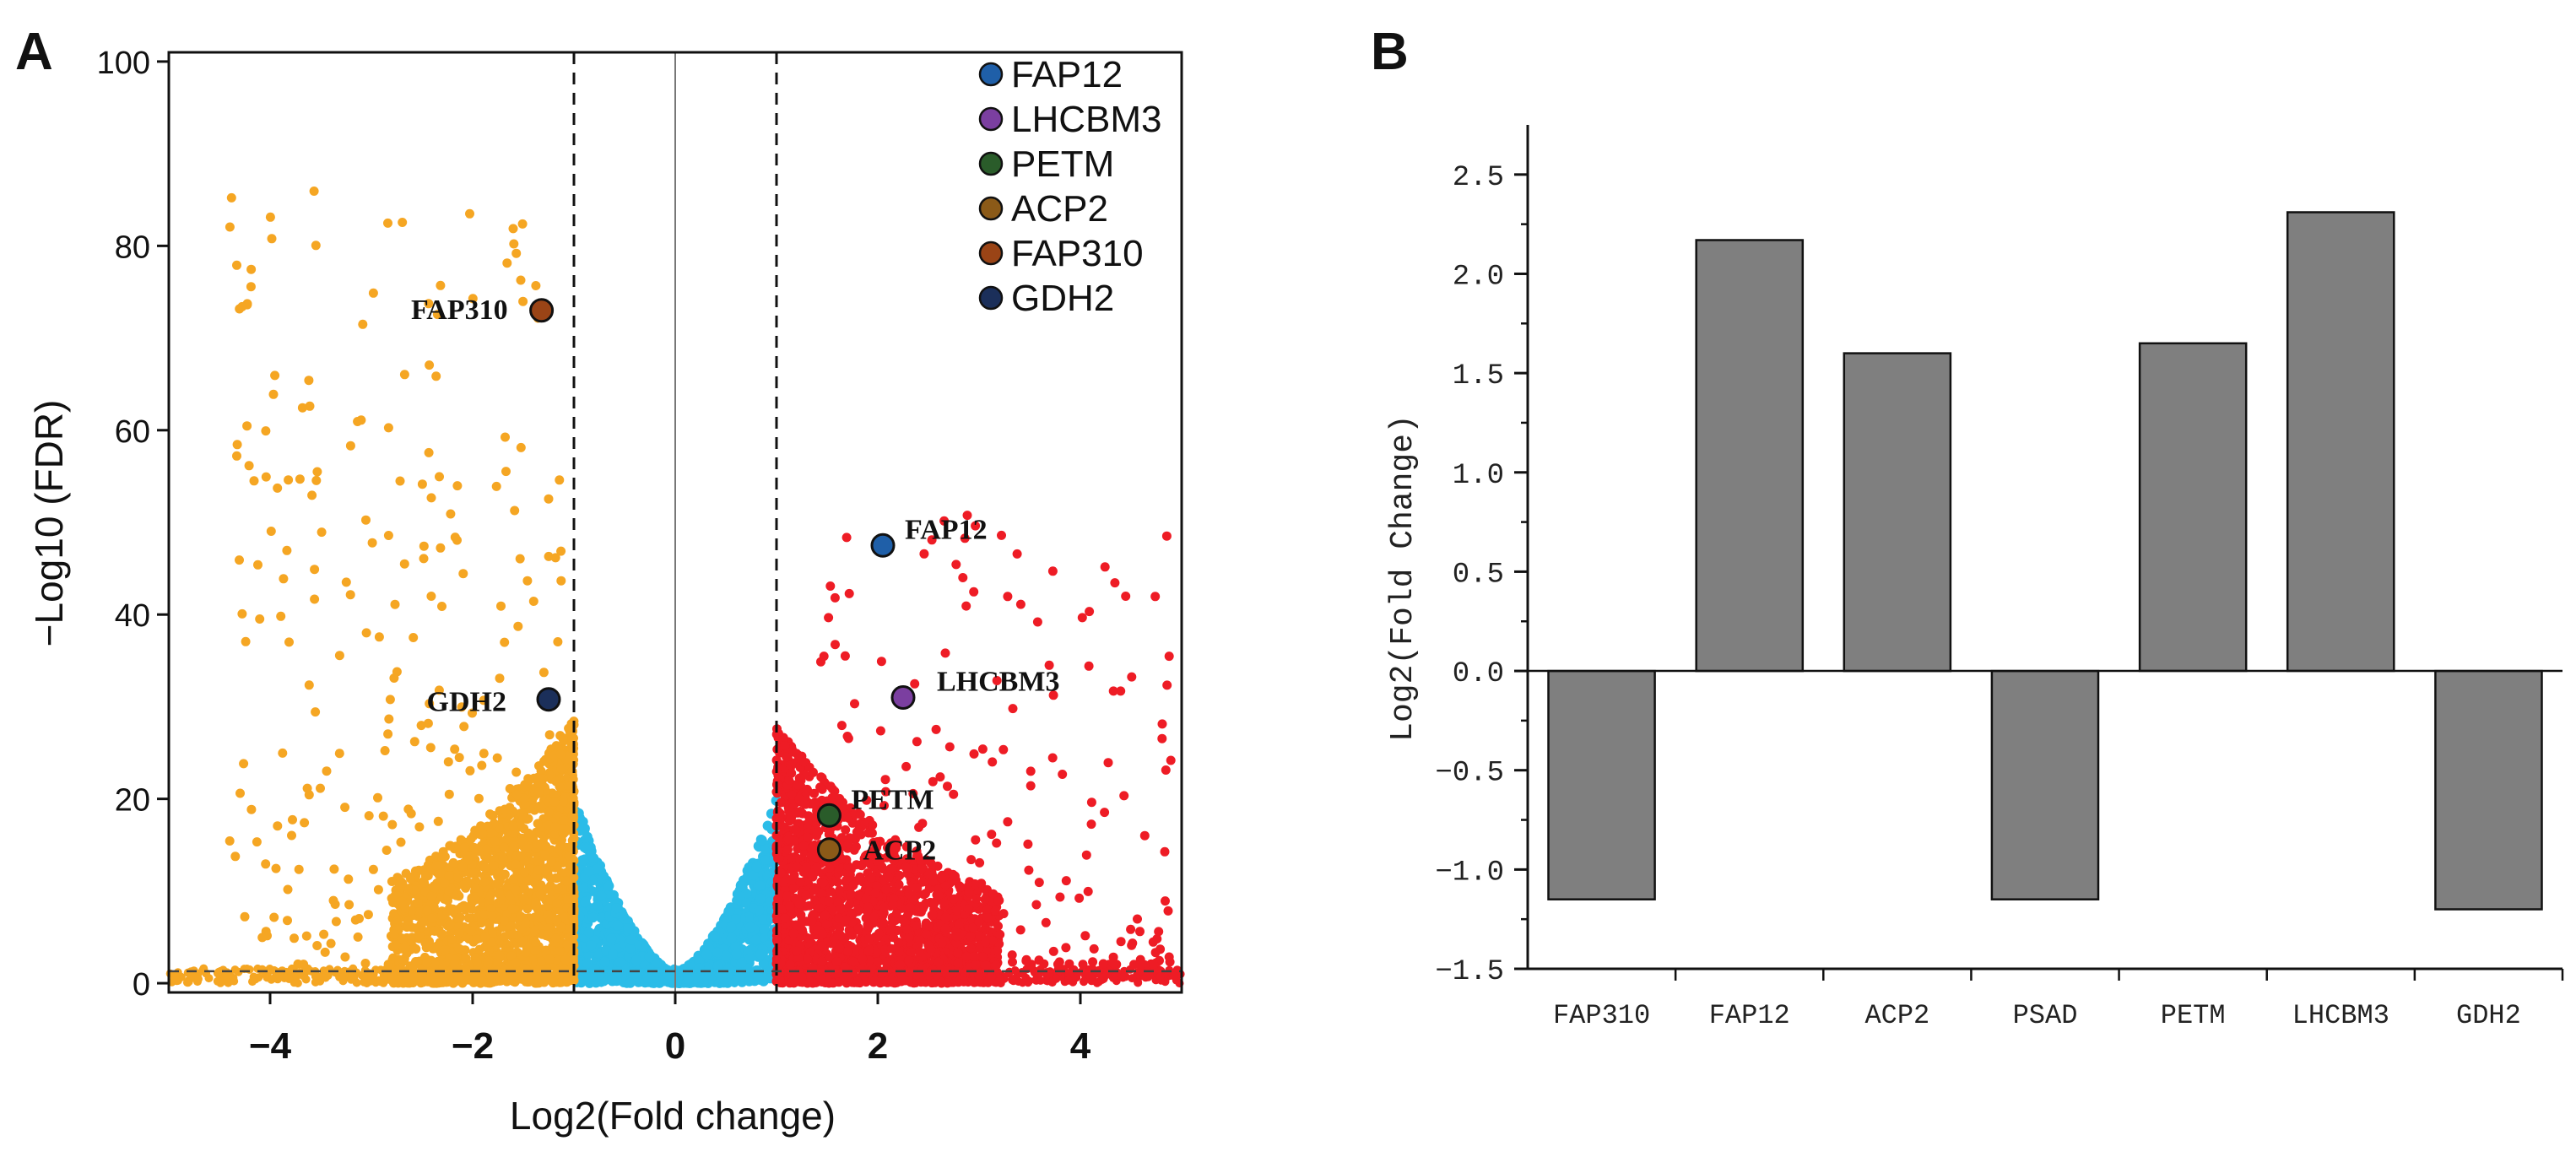 This screenshot has height=1157, width=2576. I want to click on volcano-point-up, so click(819, 831).